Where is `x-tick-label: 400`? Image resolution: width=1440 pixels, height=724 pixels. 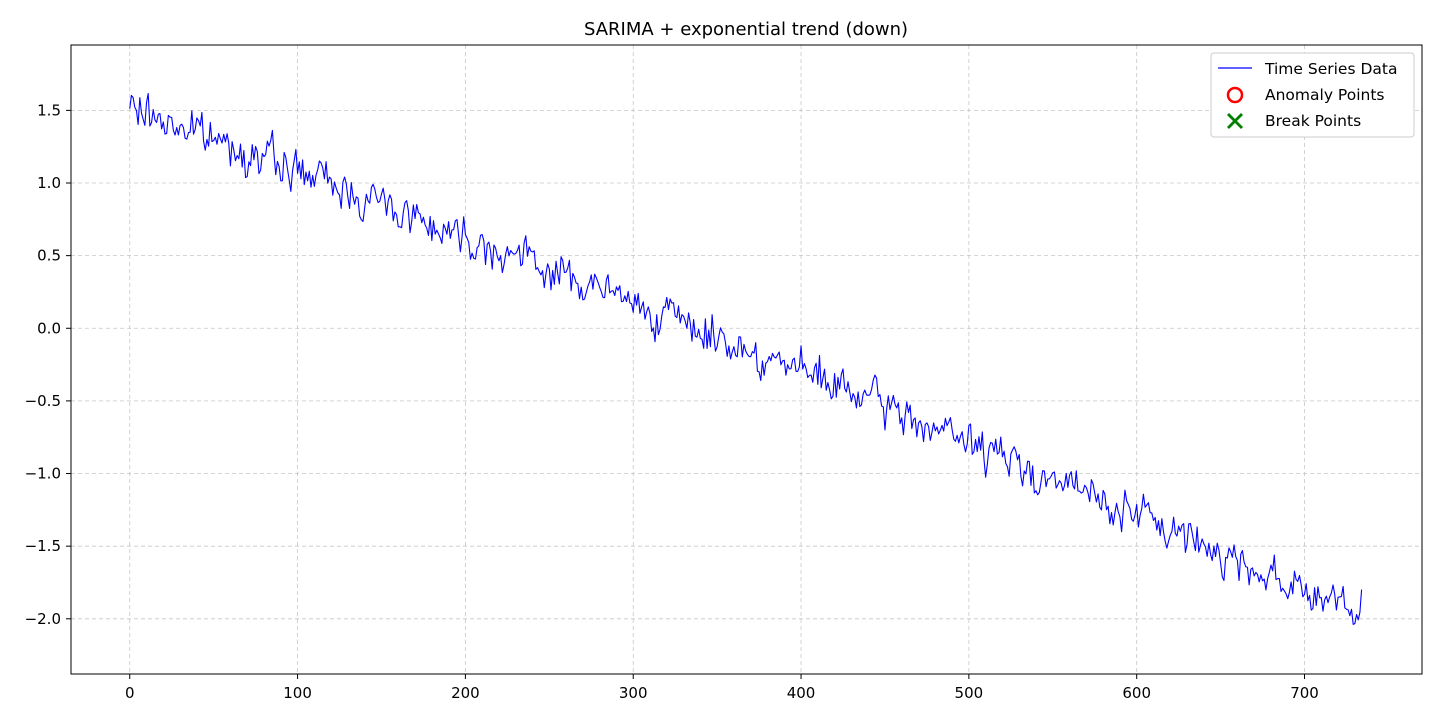
x-tick-label: 400 is located at coordinates (801, 693).